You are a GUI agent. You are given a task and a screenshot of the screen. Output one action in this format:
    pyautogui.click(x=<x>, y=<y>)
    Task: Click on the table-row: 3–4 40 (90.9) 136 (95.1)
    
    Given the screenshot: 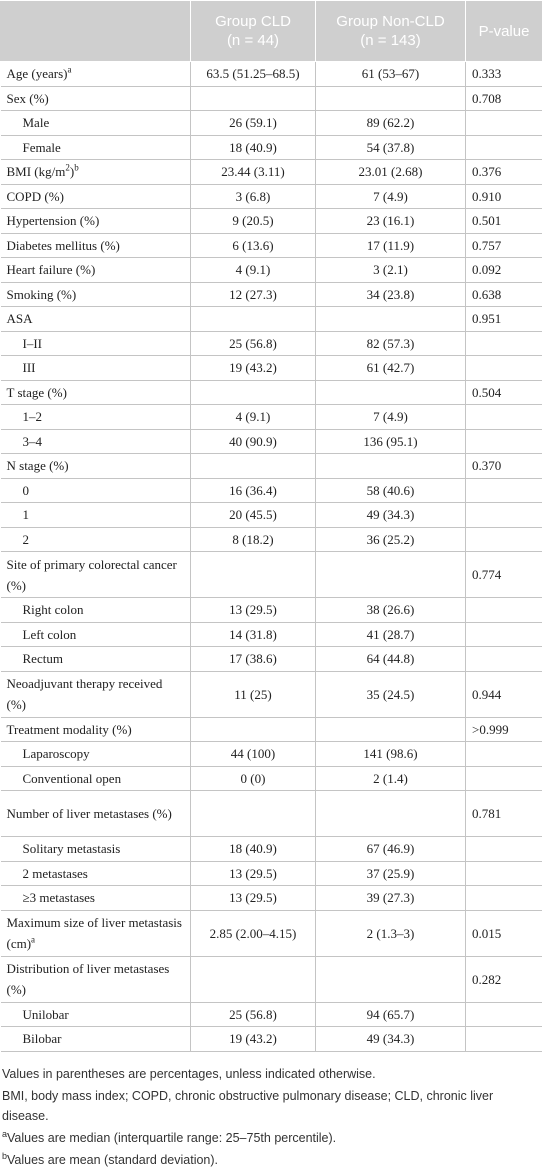 What is the action you would take?
    pyautogui.click(x=271, y=441)
    